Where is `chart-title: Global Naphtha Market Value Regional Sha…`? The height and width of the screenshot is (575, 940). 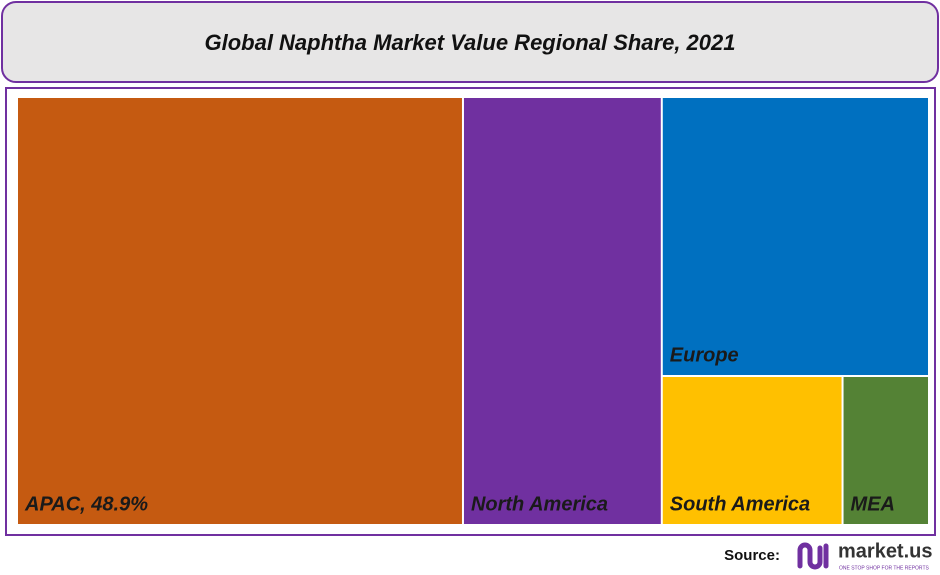 chart-title: Global Naphtha Market Value Regional Sha… is located at coordinates (469, 42).